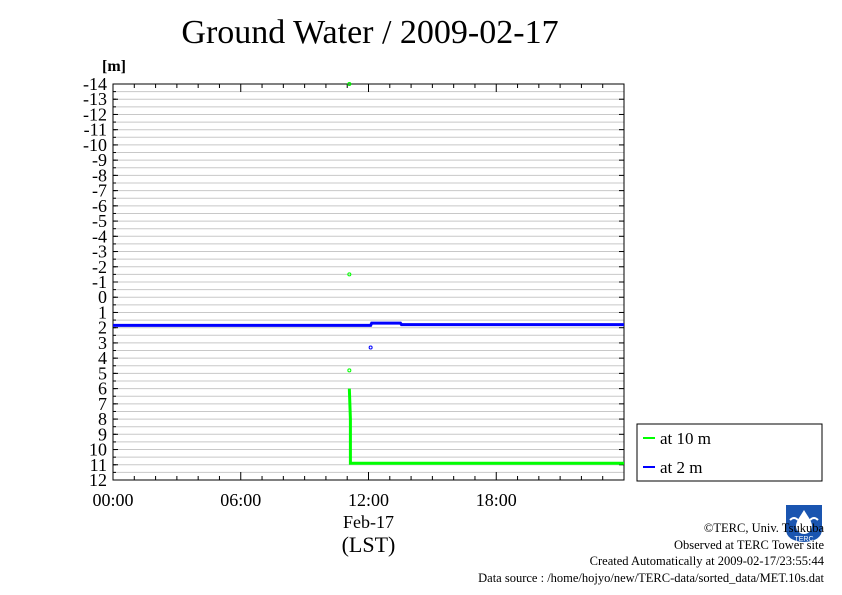 This screenshot has height=595, width=842. What do you see at coordinates (98, 465) in the screenshot?
I see `y-tick-label: 11` at bounding box center [98, 465].